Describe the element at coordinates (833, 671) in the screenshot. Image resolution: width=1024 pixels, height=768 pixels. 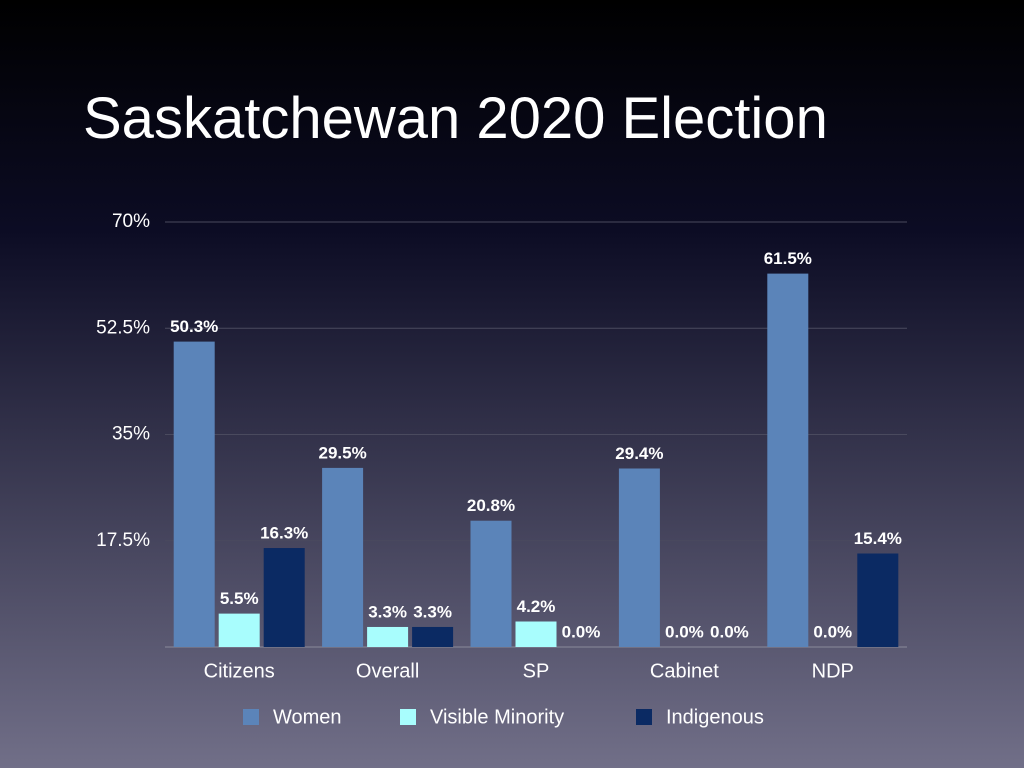
I see `x-tick-label: NDP` at that location.